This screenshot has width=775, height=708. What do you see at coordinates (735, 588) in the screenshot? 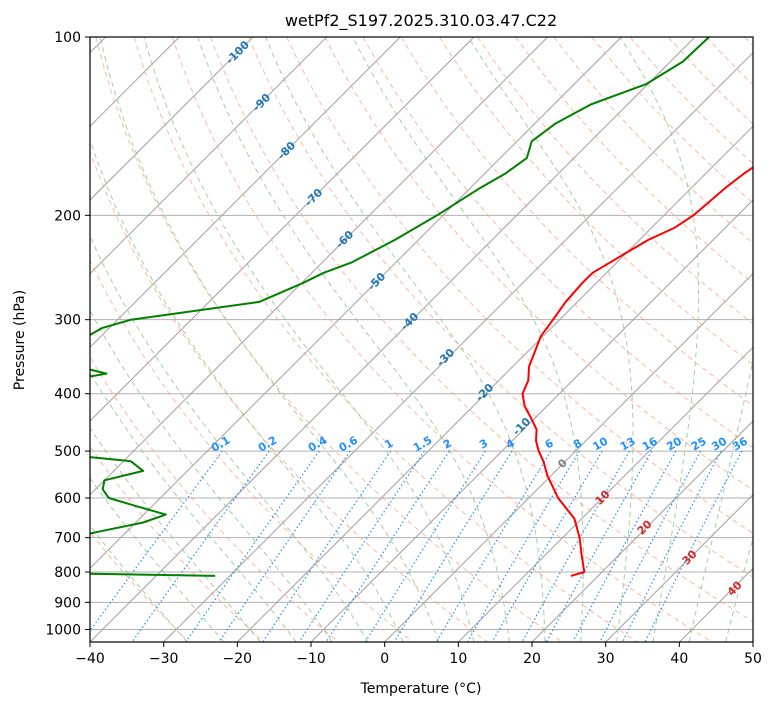
I see `moist-adiabat-label: 40` at bounding box center [735, 588].